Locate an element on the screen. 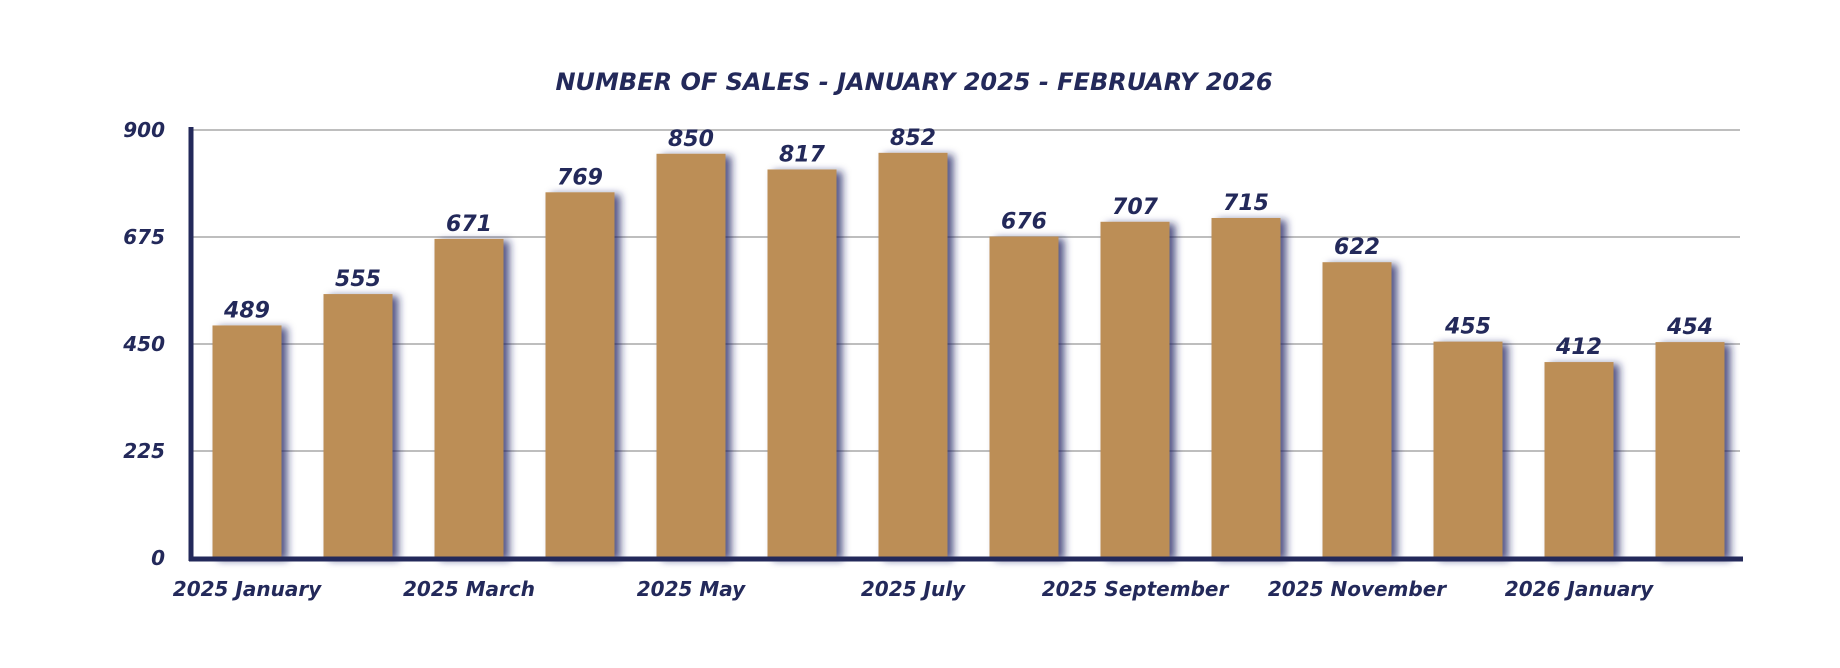 This screenshot has width=1840, height=668. y-tick-label: 450 is located at coordinates (143, 344).